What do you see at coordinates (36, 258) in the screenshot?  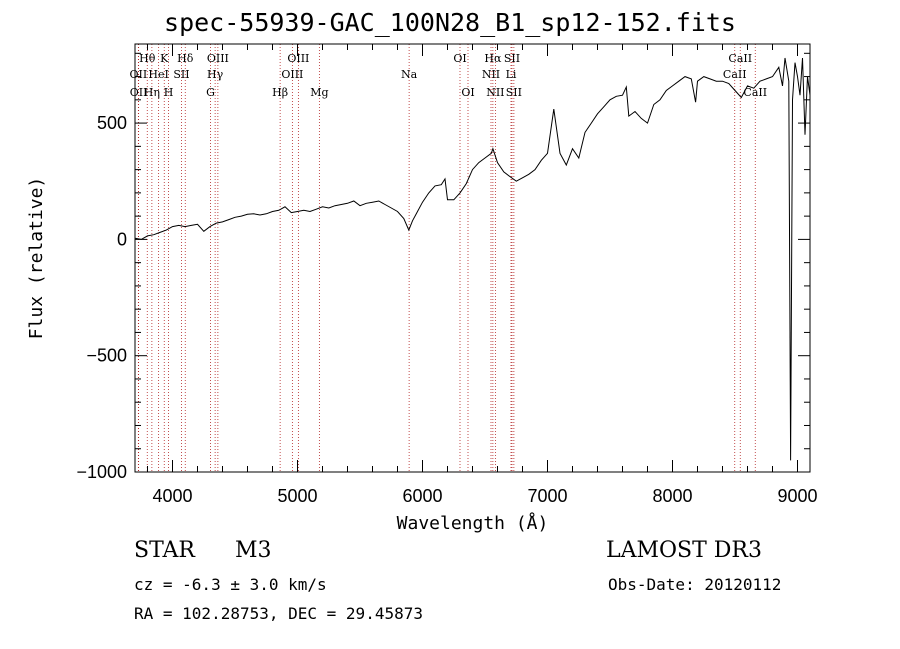 I see `y-axis-label: Flux (relative)` at bounding box center [36, 258].